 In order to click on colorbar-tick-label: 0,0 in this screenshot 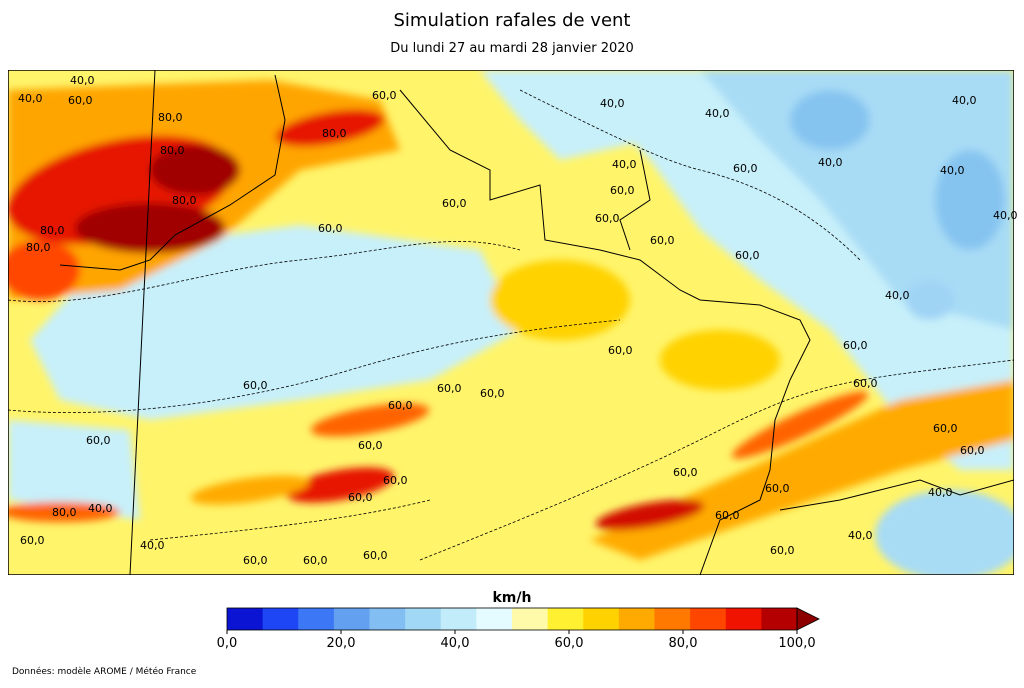, I will do `click(227, 643)`.